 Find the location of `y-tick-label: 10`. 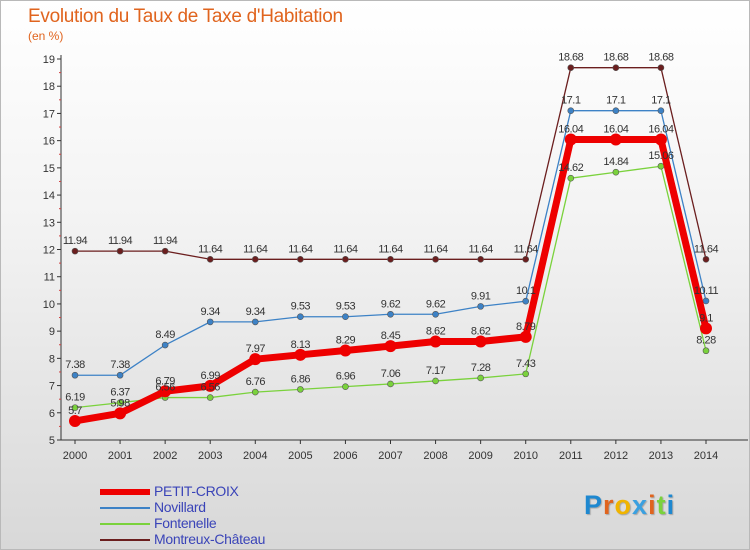

y-tick-label: 10 is located at coordinates (49, 305).